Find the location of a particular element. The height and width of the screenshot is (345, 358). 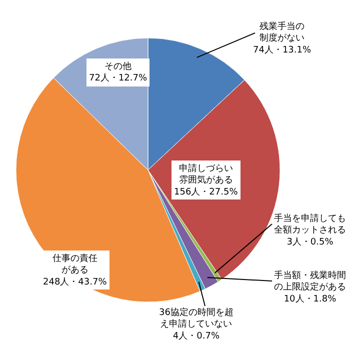

data-label: 72人・12.7% is located at coordinates (118, 78).